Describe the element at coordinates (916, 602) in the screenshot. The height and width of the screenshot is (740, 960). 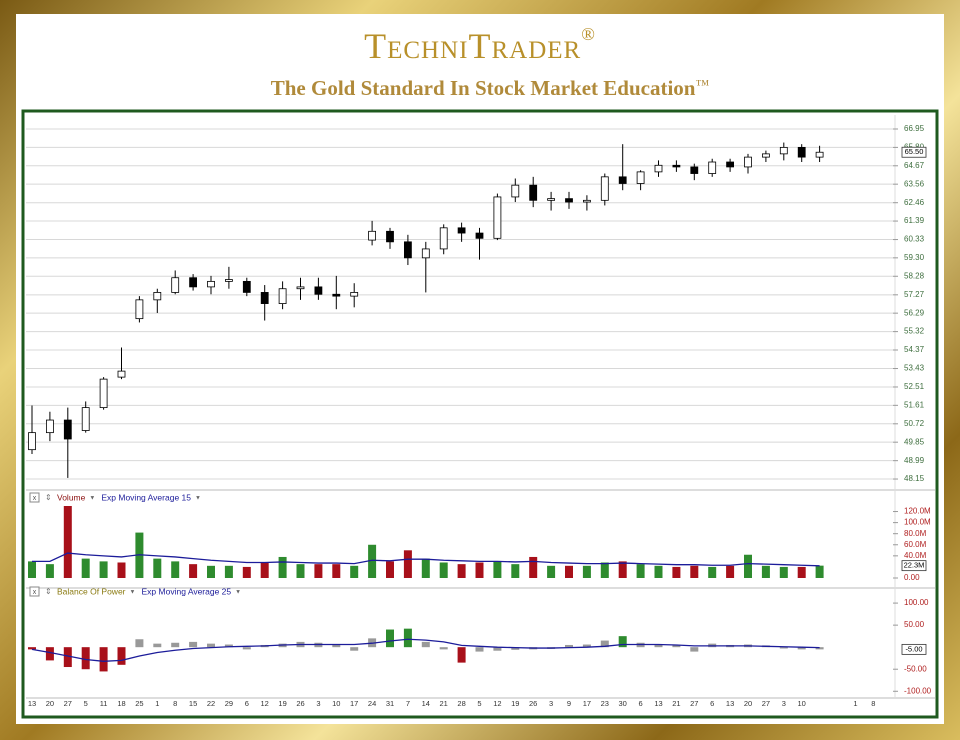
I see `y-tick-label: 100.00` at that location.